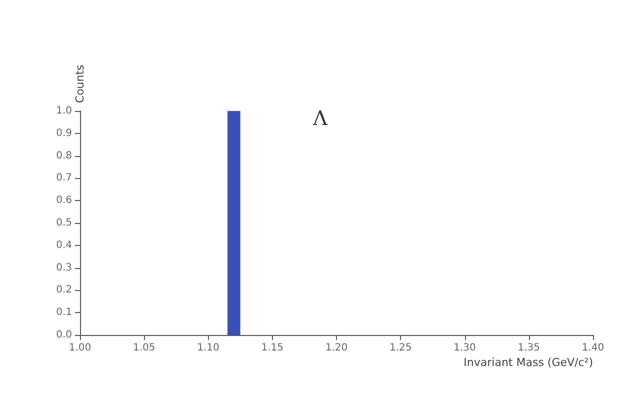 This screenshot has width=639, height=407. Describe the element at coordinates (465, 348) in the screenshot. I see `x-tick-label: 1.30` at that location.